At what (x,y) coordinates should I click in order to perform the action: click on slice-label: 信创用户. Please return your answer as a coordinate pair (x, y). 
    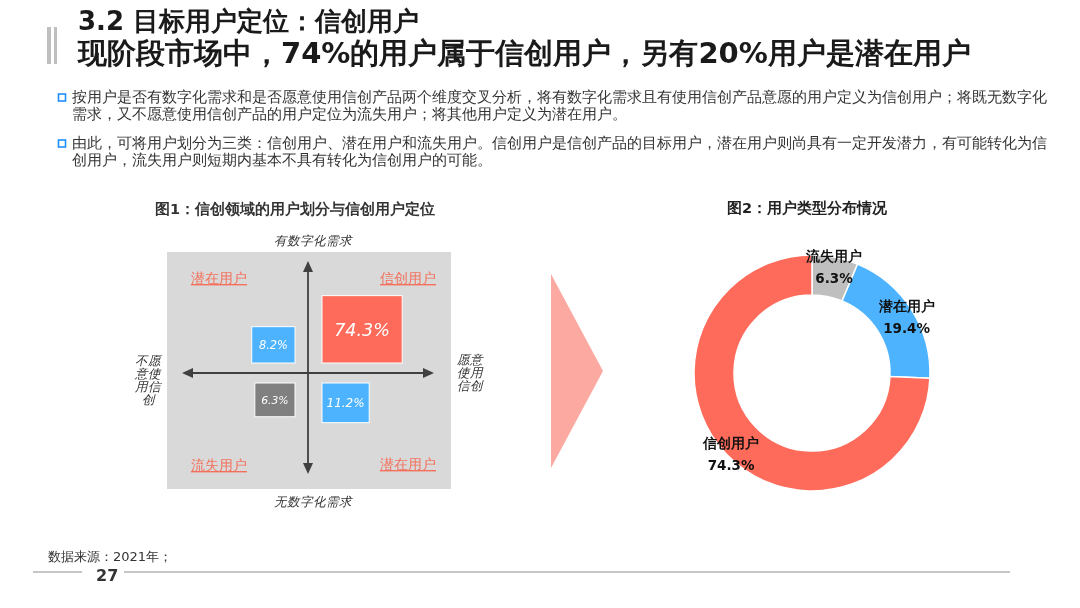
    Looking at the image, I should click on (731, 443).